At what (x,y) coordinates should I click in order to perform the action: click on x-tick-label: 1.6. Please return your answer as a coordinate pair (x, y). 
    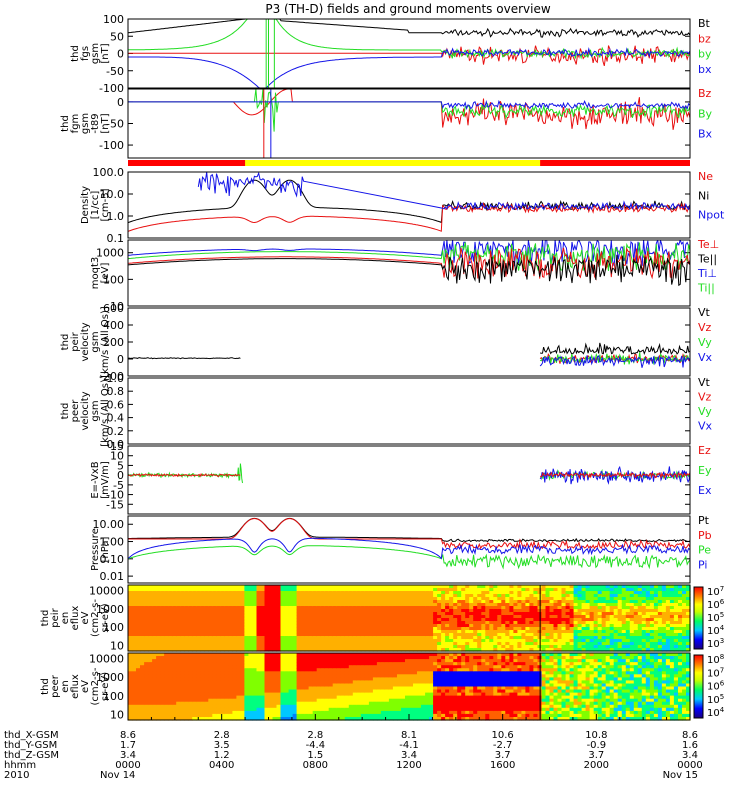
    Looking at the image, I should click on (690, 745).